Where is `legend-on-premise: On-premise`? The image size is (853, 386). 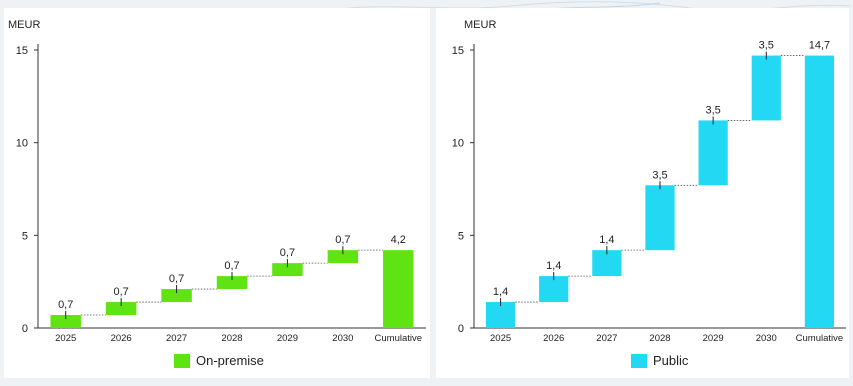 legend-on-premise: On-premise is located at coordinates (219, 360).